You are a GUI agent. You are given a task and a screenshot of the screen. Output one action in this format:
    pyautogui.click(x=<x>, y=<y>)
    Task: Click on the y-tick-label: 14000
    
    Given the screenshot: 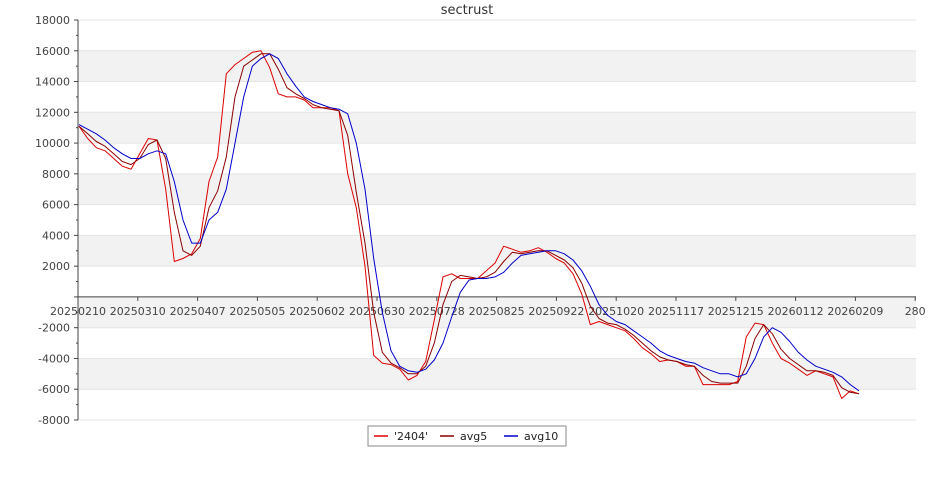 What is the action you would take?
    pyautogui.click(x=52, y=82)
    